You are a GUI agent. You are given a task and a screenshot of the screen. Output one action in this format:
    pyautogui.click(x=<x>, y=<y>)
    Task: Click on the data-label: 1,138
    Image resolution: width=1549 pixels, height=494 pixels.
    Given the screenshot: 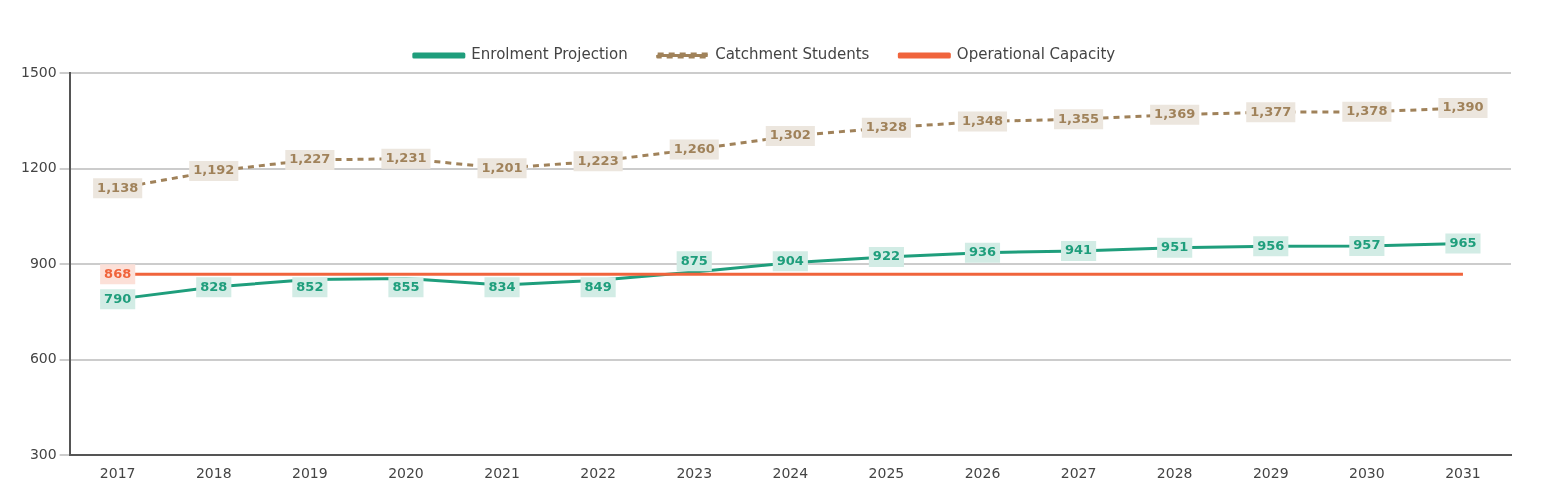 What is the action you would take?
    pyautogui.click(x=118, y=187)
    